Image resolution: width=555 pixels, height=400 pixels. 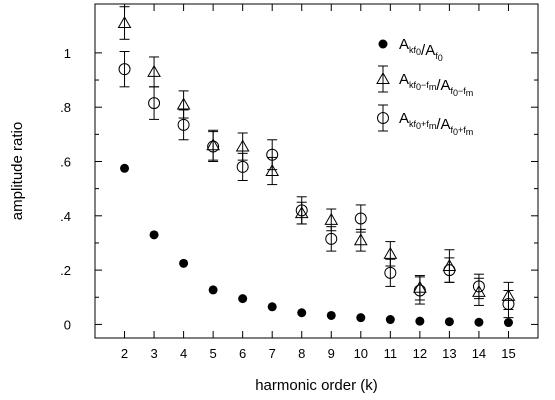 What do you see at coordinates (65, 161) in the screenshot?
I see `y-tick-label: .6` at bounding box center [65, 161].